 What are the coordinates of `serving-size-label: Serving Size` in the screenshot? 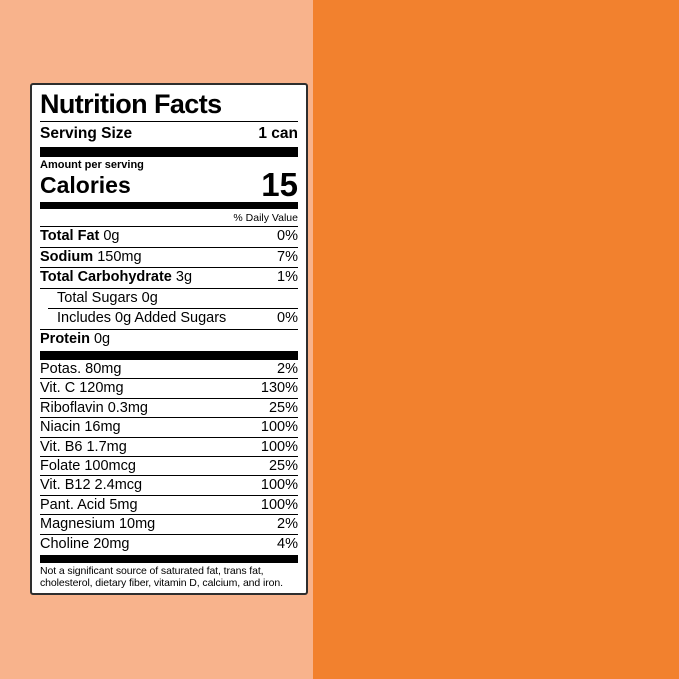 It's located at (86, 133).